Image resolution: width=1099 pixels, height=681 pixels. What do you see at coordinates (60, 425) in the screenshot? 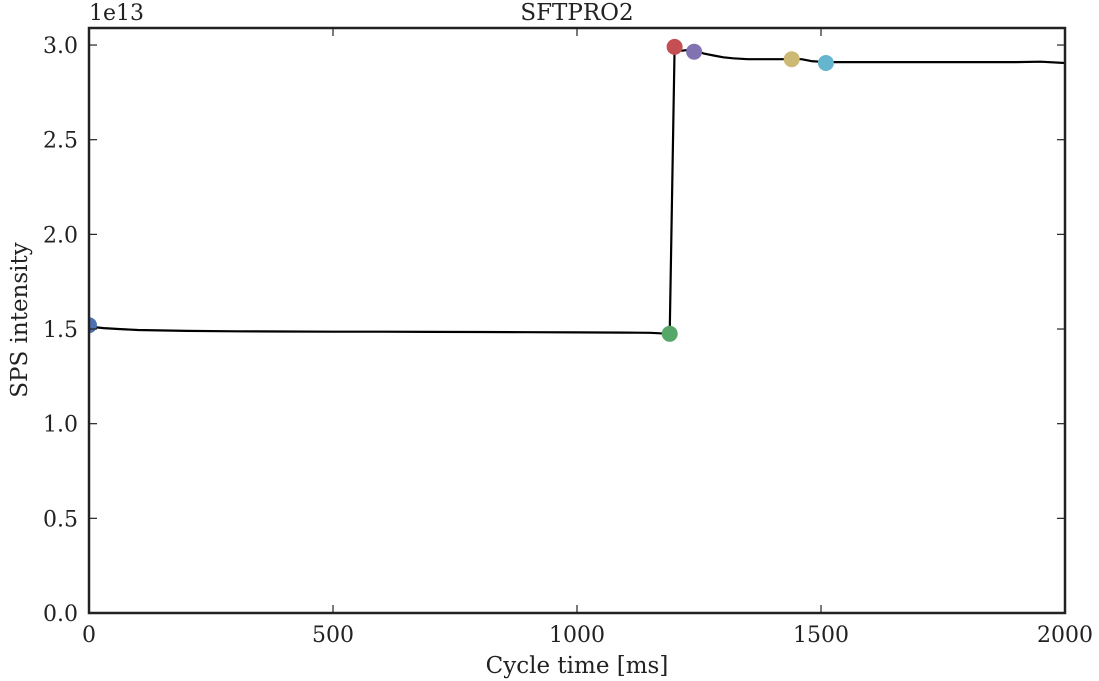
I see `y-tick-label-2: 1.0` at bounding box center [60, 425].